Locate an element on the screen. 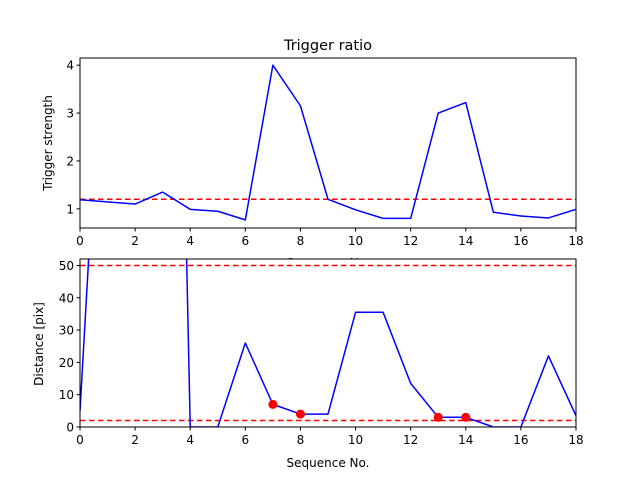 This screenshot has height=480, width=640. top-xtick-label: 16 is located at coordinates (520, 241).